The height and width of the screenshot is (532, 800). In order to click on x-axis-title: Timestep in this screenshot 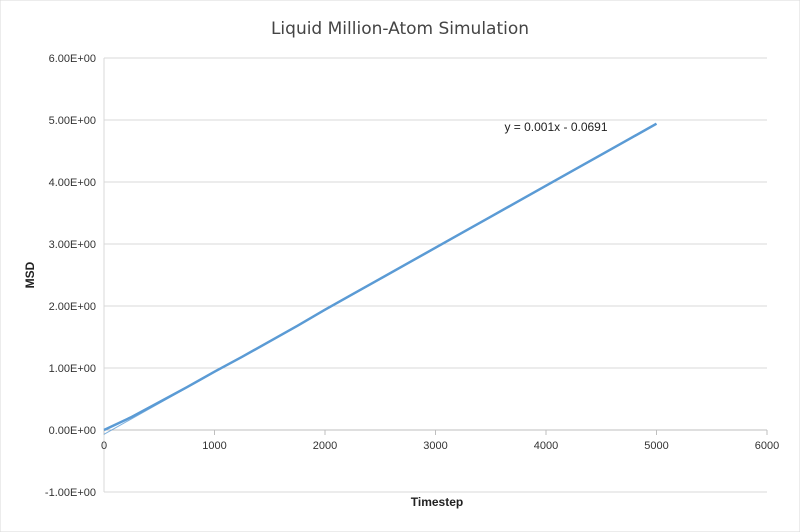, I will do `click(437, 502)`.